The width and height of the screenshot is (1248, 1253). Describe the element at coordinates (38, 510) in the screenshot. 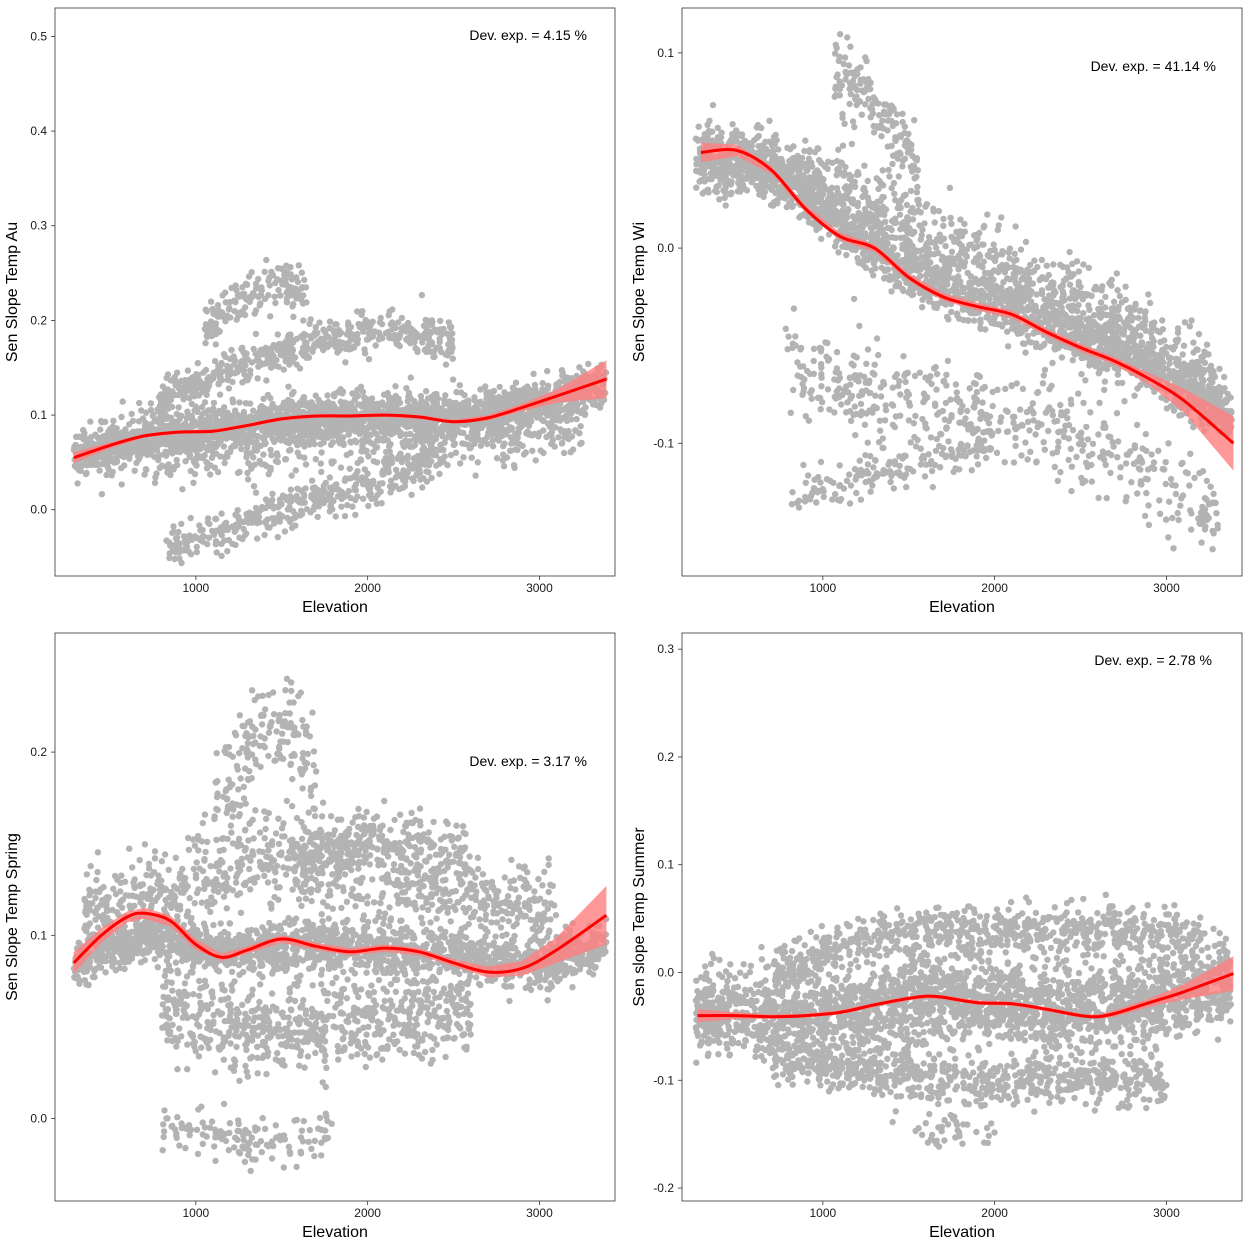

I see `y-tick-label: 0.0` at that location.